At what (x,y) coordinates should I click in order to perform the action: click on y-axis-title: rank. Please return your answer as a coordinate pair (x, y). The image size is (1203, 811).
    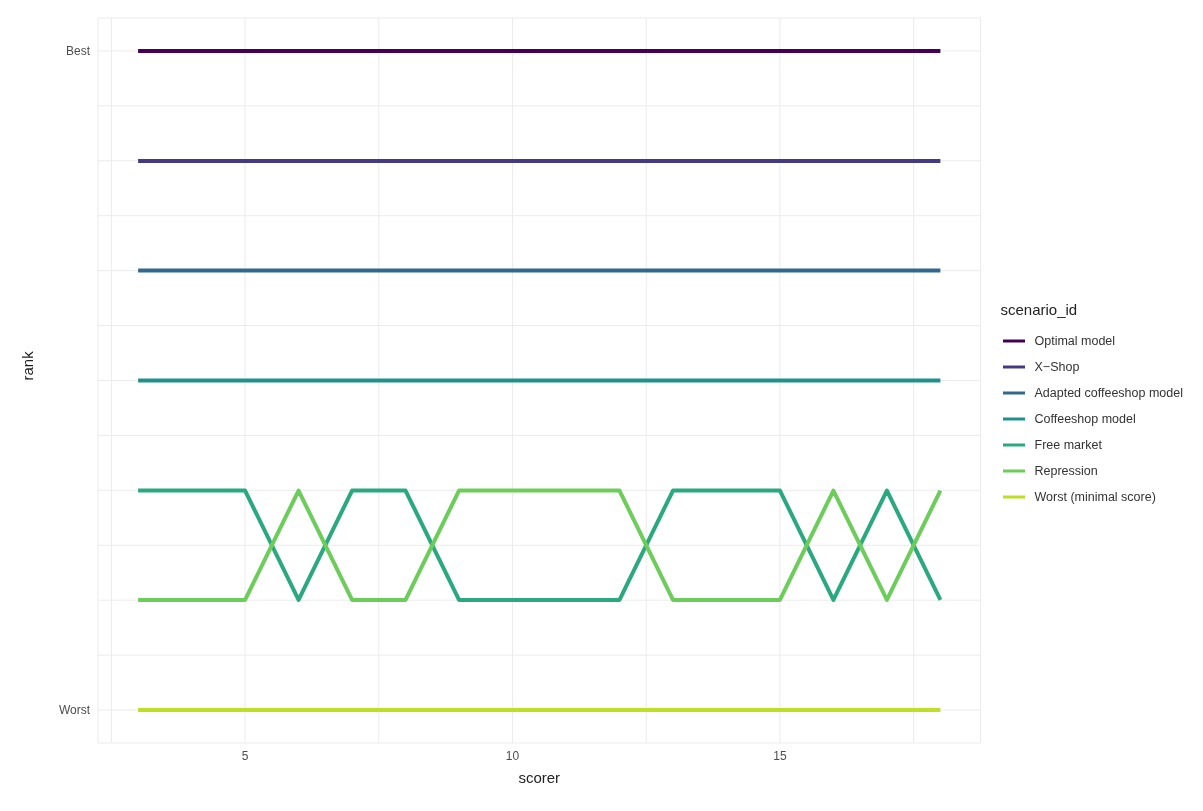
    Looking at the image, I should click on (28, 365).